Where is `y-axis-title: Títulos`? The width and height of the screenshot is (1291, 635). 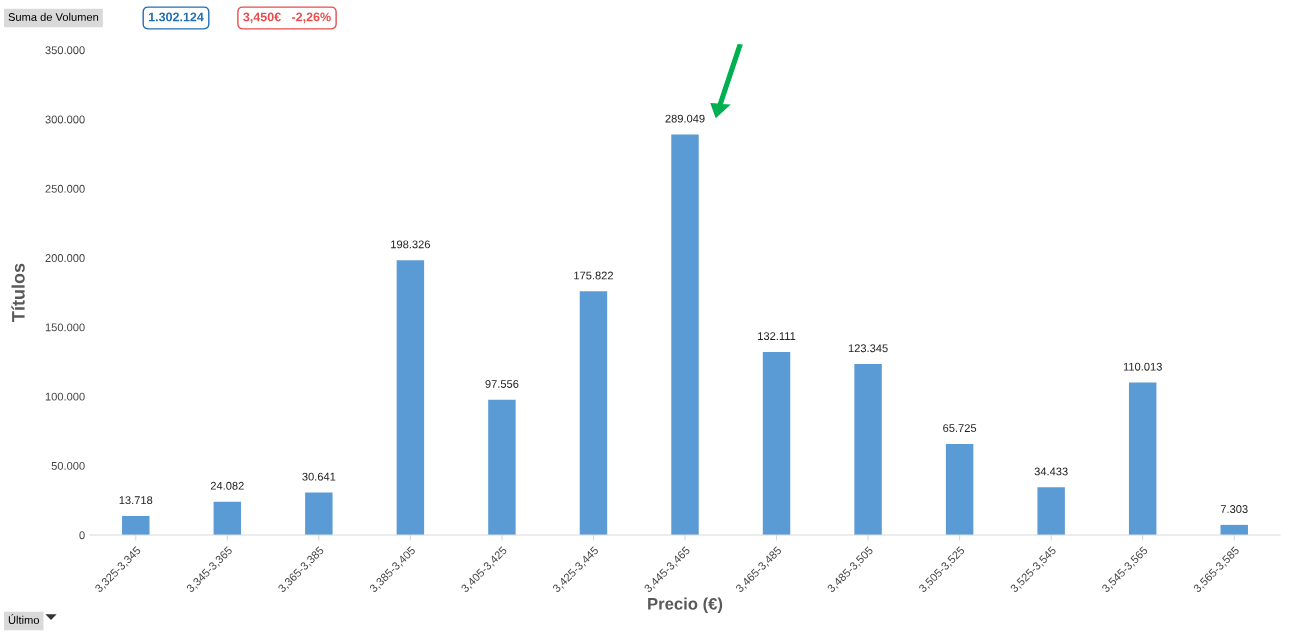
y-axis-title: Títulos is located at coordinates (18, 292).